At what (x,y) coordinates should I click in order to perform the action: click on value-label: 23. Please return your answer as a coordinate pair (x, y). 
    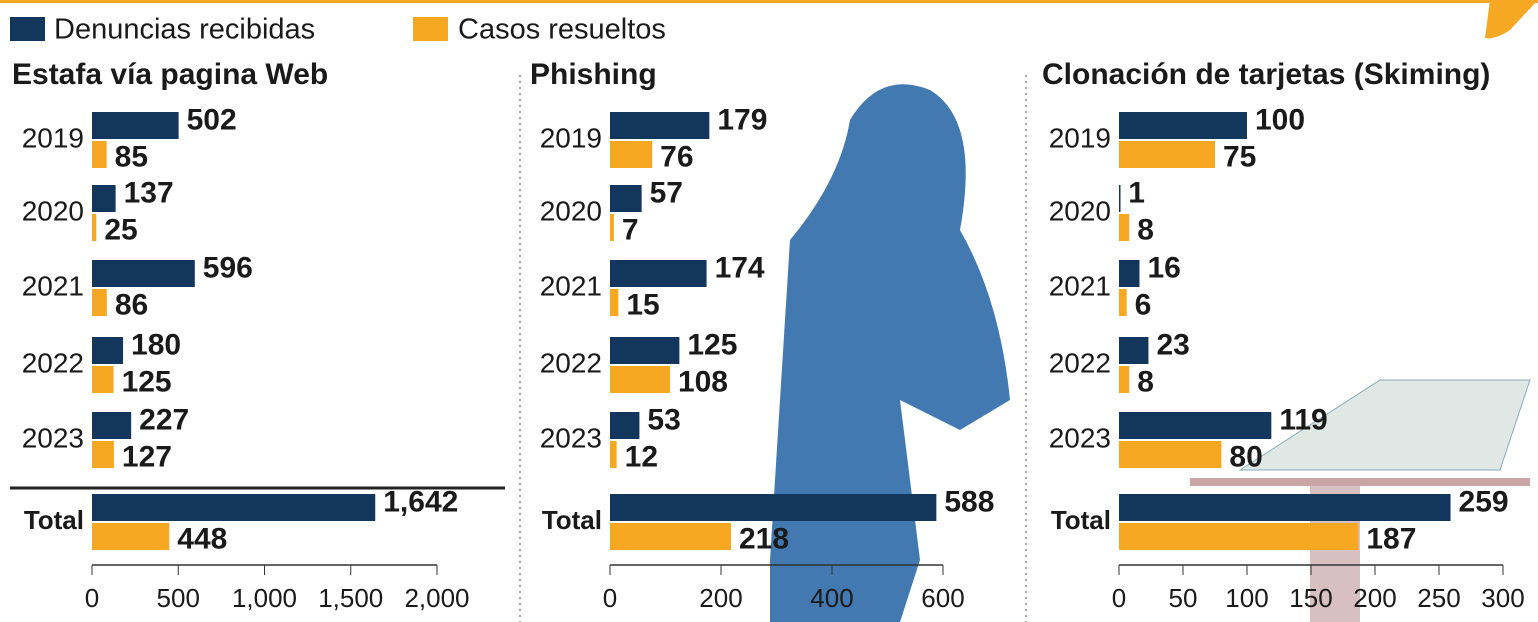
    Looking at the image, I should click on (1172, 344).